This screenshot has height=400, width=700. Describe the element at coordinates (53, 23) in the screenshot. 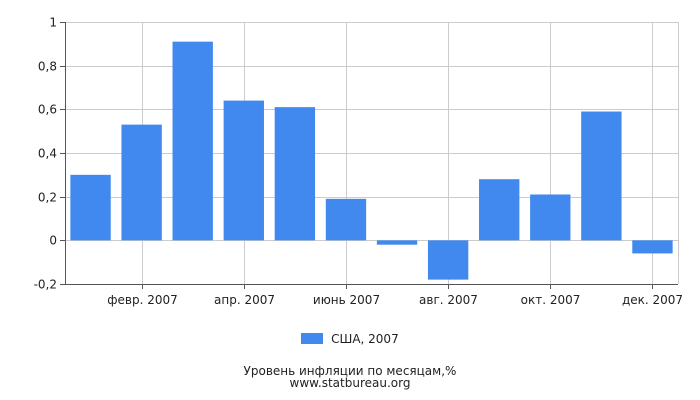

I see `y-tick-label: 1` at that location.